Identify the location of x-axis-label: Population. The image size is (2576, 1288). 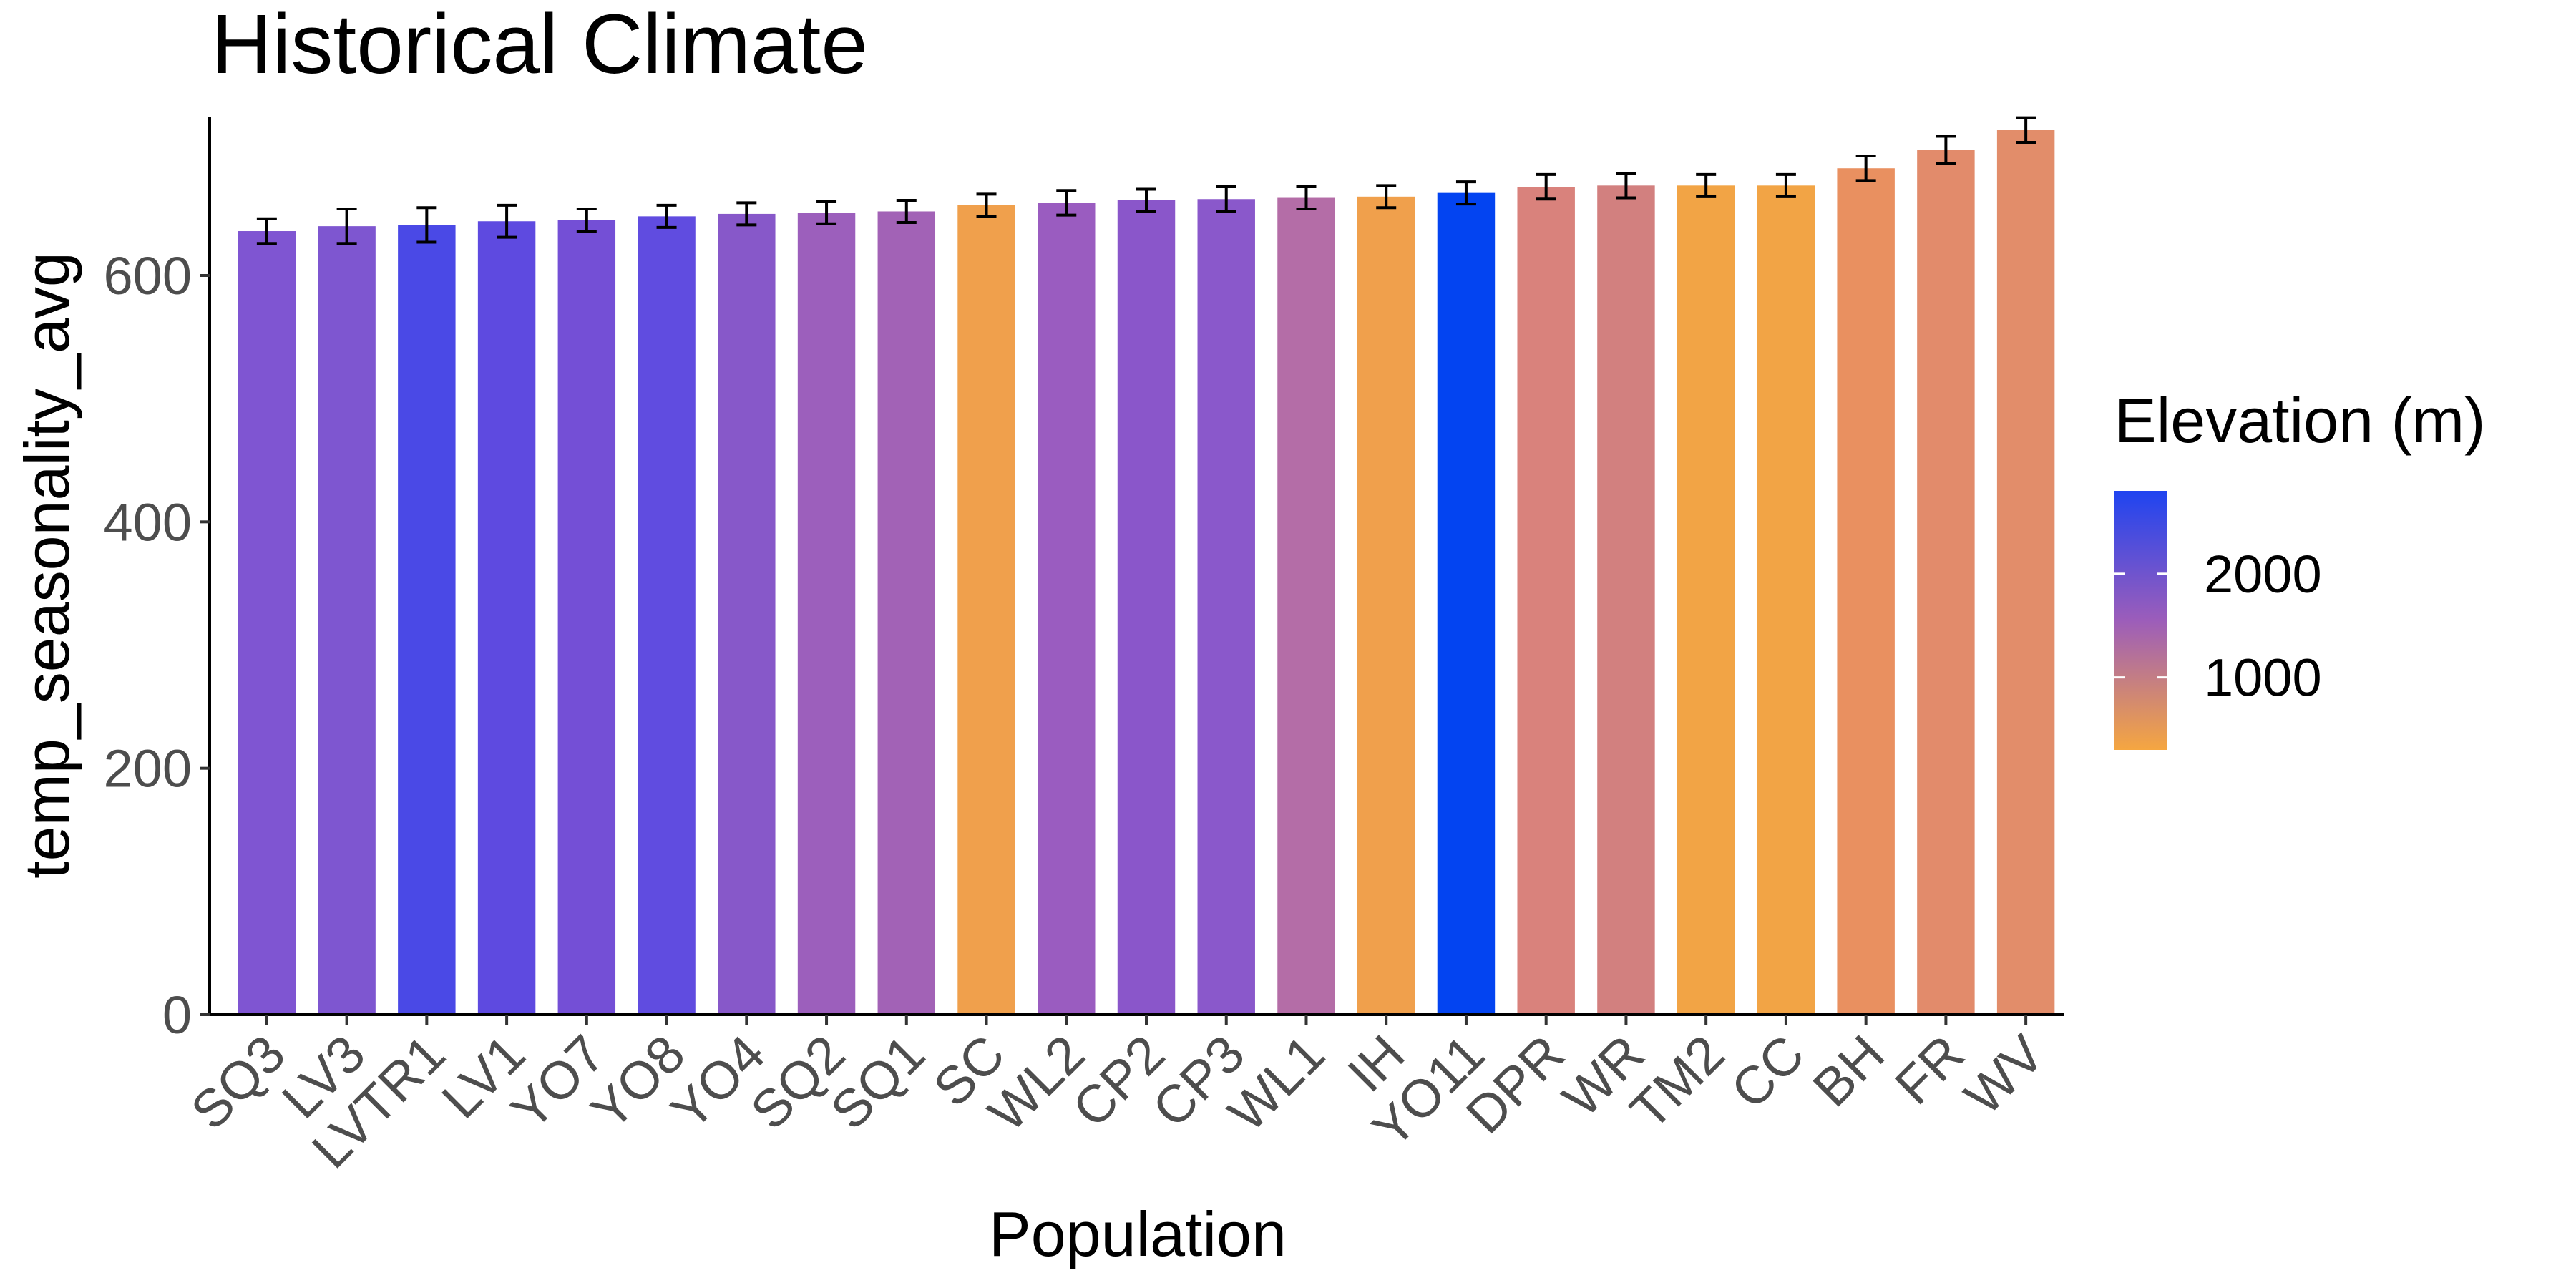
(1138, 1234).